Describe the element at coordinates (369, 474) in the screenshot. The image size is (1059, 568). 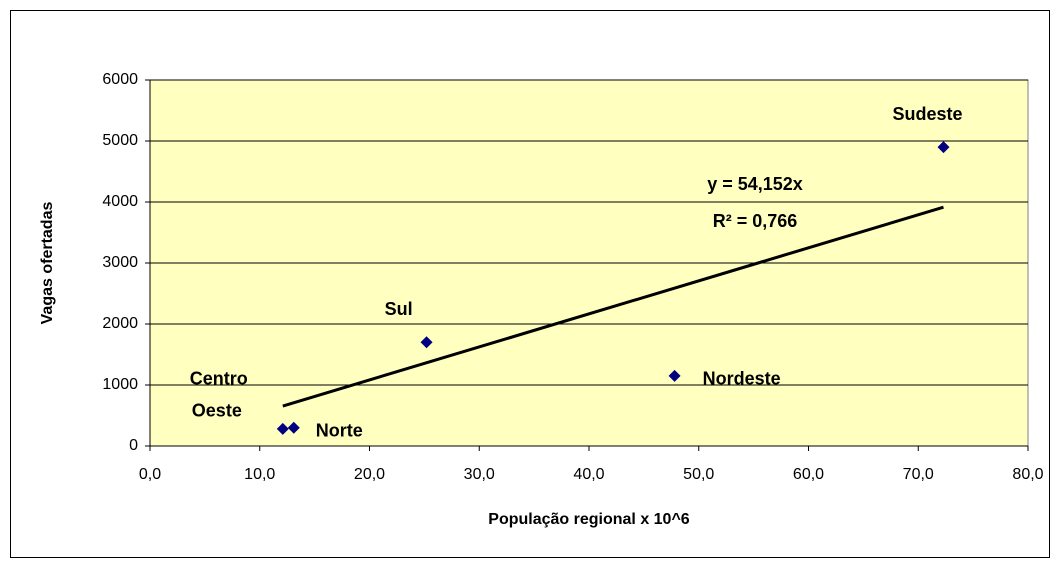
I see `x-tick-label: 20,0` at that location.